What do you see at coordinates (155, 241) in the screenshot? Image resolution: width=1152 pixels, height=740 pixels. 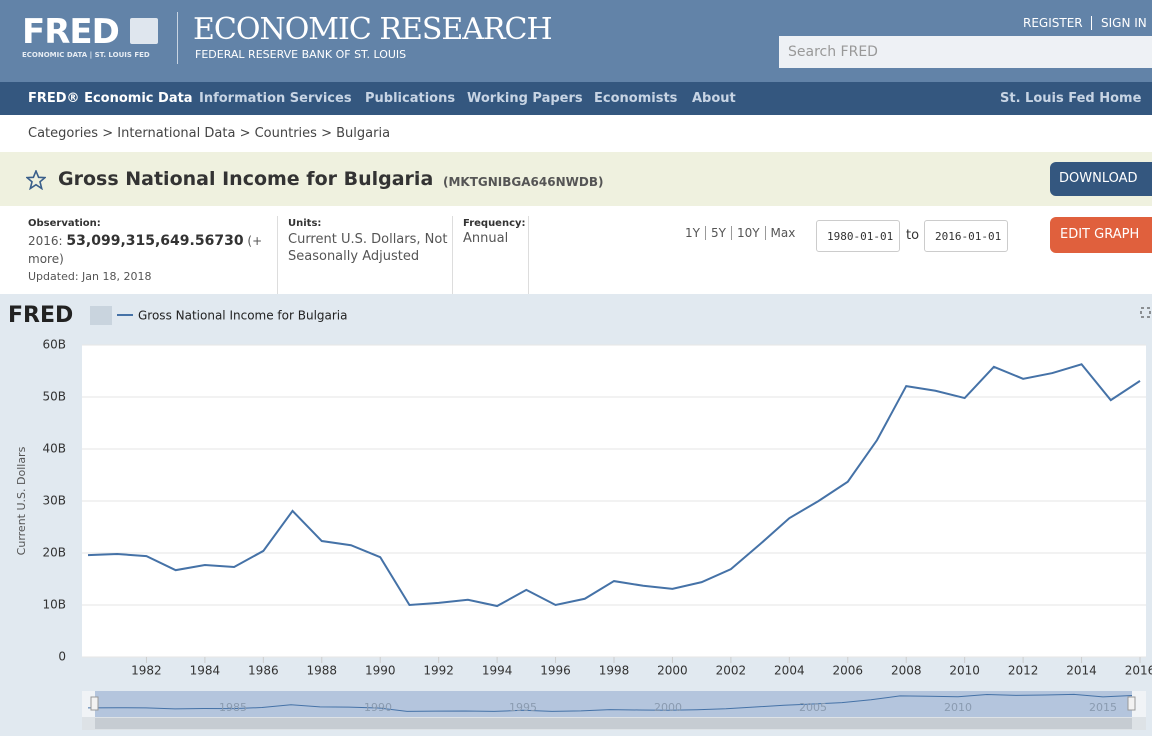 I see `observation-value: 53,099,315,649.56730` at bounding box center [155, 241].